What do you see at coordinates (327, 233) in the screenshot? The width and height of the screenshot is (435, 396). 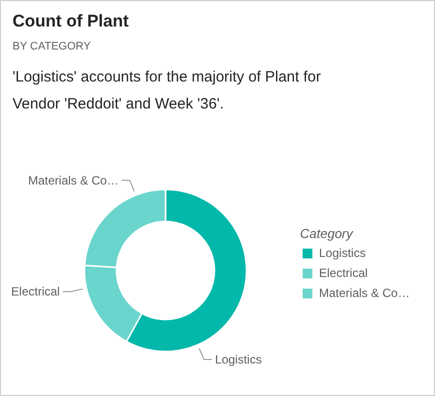 I see `legend-title: Category` at bounding box center [327, 233].